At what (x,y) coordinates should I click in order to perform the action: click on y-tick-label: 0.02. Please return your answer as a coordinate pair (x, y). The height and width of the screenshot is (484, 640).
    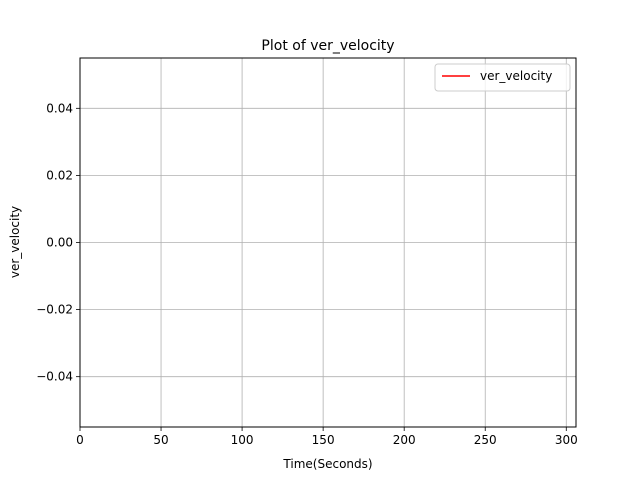
    Looking at the image, I should click on (59, 175).